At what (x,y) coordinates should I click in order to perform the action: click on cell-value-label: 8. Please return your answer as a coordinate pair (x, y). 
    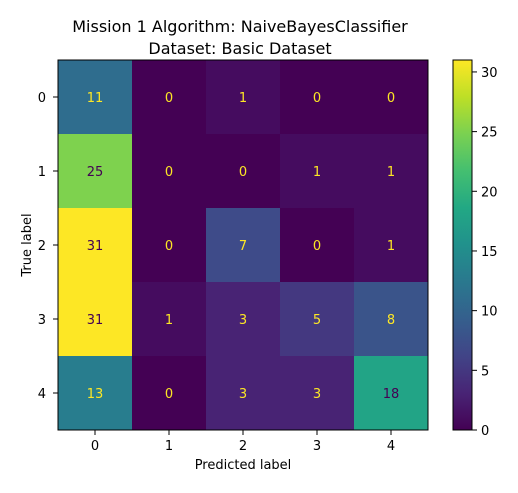
    Looking at the image, I should click on (391, 320).